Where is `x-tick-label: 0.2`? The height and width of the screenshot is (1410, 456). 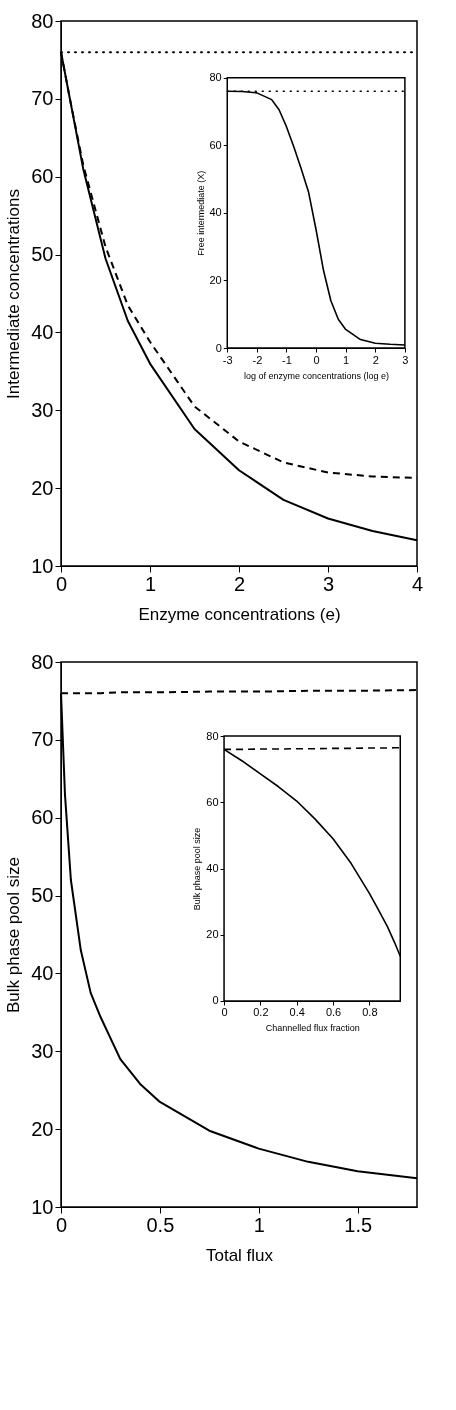
x-tick-label: 0.2 is located at coordinates (261, 1012).